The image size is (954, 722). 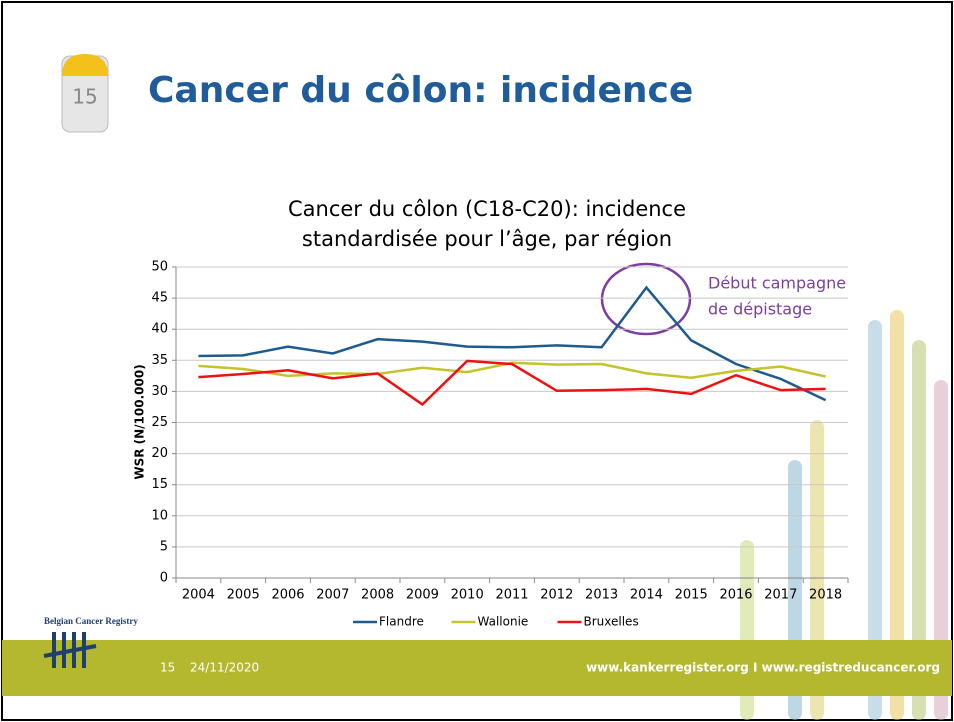 I want to click on x-tick-label: 2016, so click(x=735, y=595).